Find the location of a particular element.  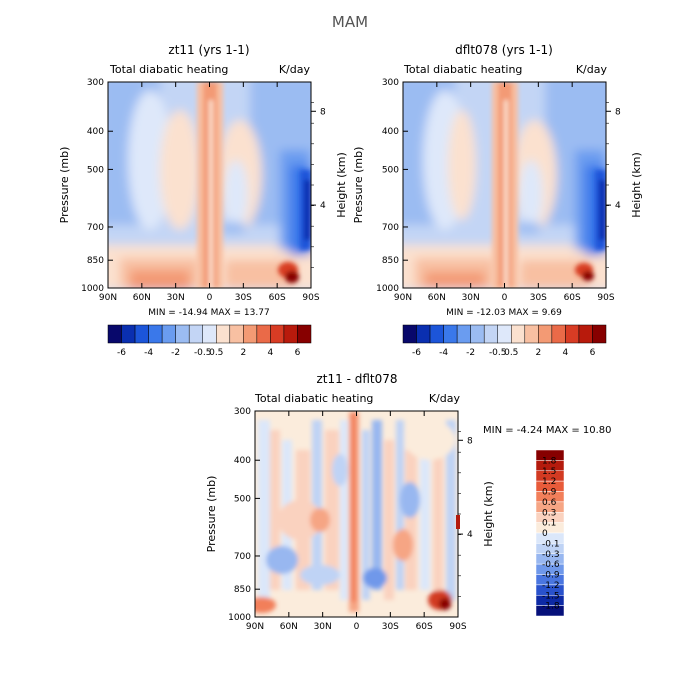

colorbar-label: 0.5 is located at coordinates (216, 353).